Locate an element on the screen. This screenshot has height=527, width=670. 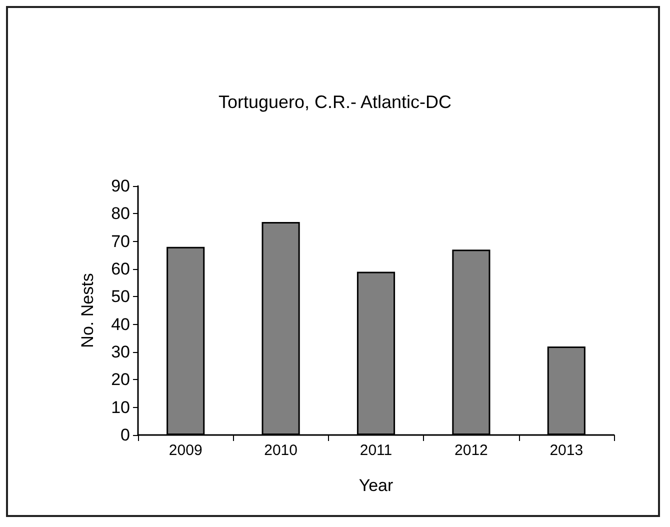
y-tick-label: 30 is located at coordinates (120, 352).